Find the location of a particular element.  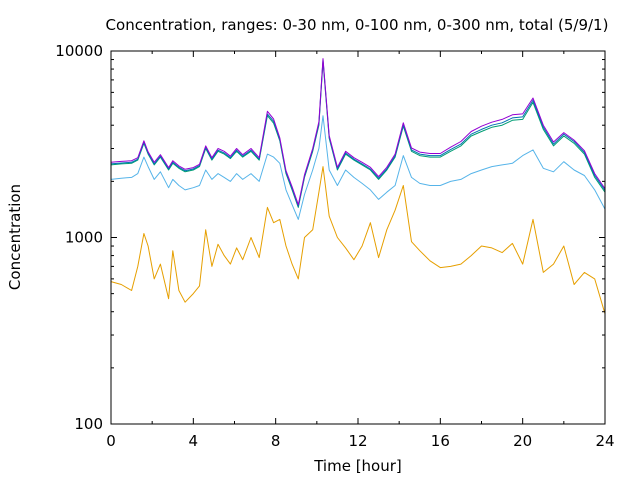

x-tick-label: 12 is located at coordinates (357, 441).